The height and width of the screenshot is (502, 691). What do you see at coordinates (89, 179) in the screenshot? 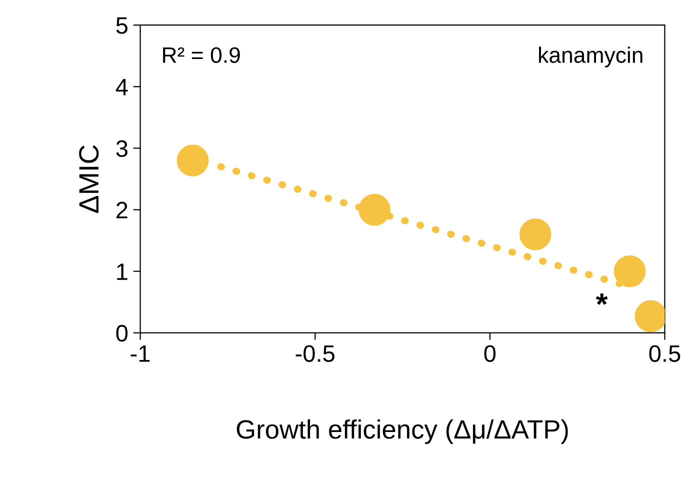
I see `y-axis-title: ΔMIC` at bounding box center [89, 179].